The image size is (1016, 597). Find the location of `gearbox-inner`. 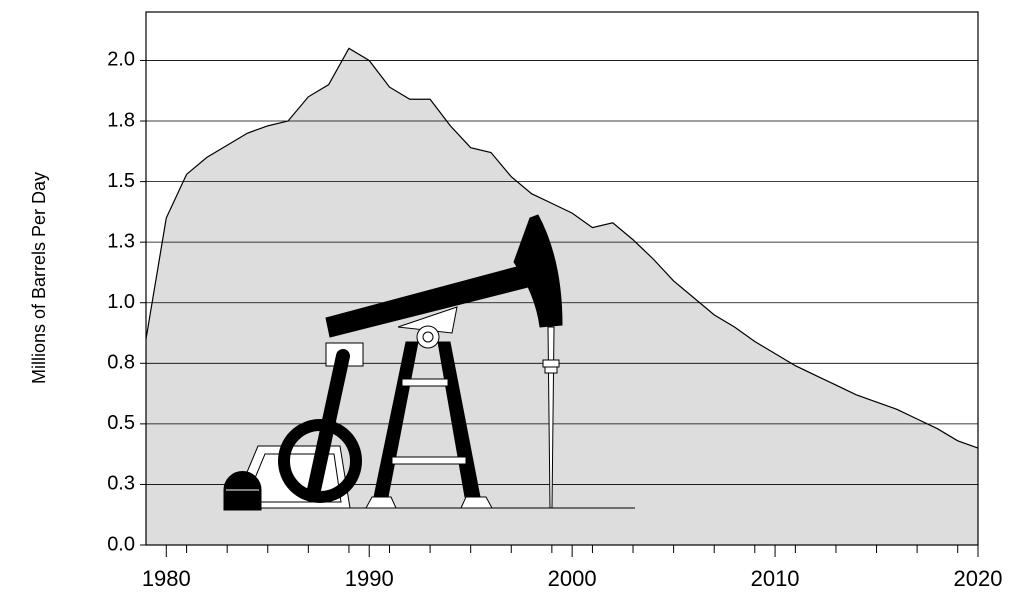

gearbox-inner is located at coordinates (293, 478).